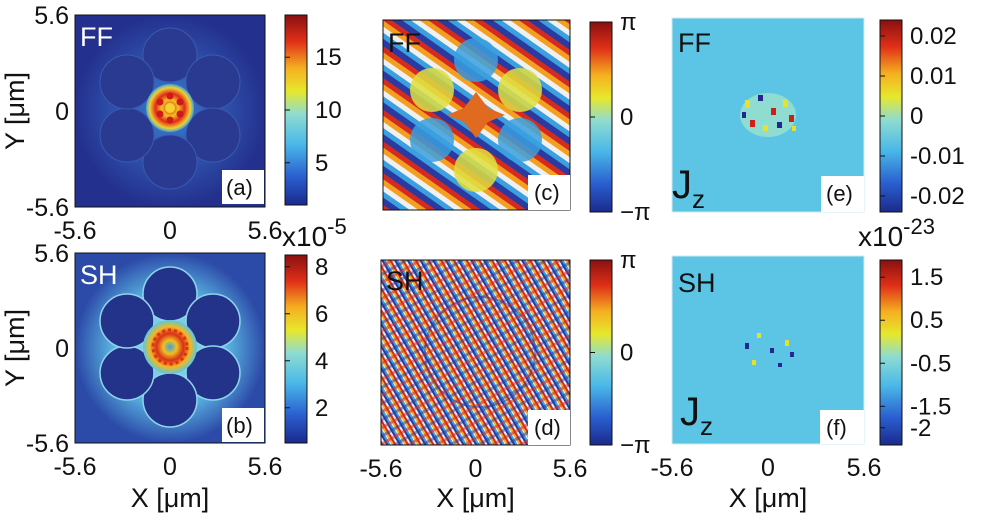  What do you see at coordinates (321, 408) in the screenshot?
I see `colorbar-tick-label: 2` at bounding box center [321, 408].